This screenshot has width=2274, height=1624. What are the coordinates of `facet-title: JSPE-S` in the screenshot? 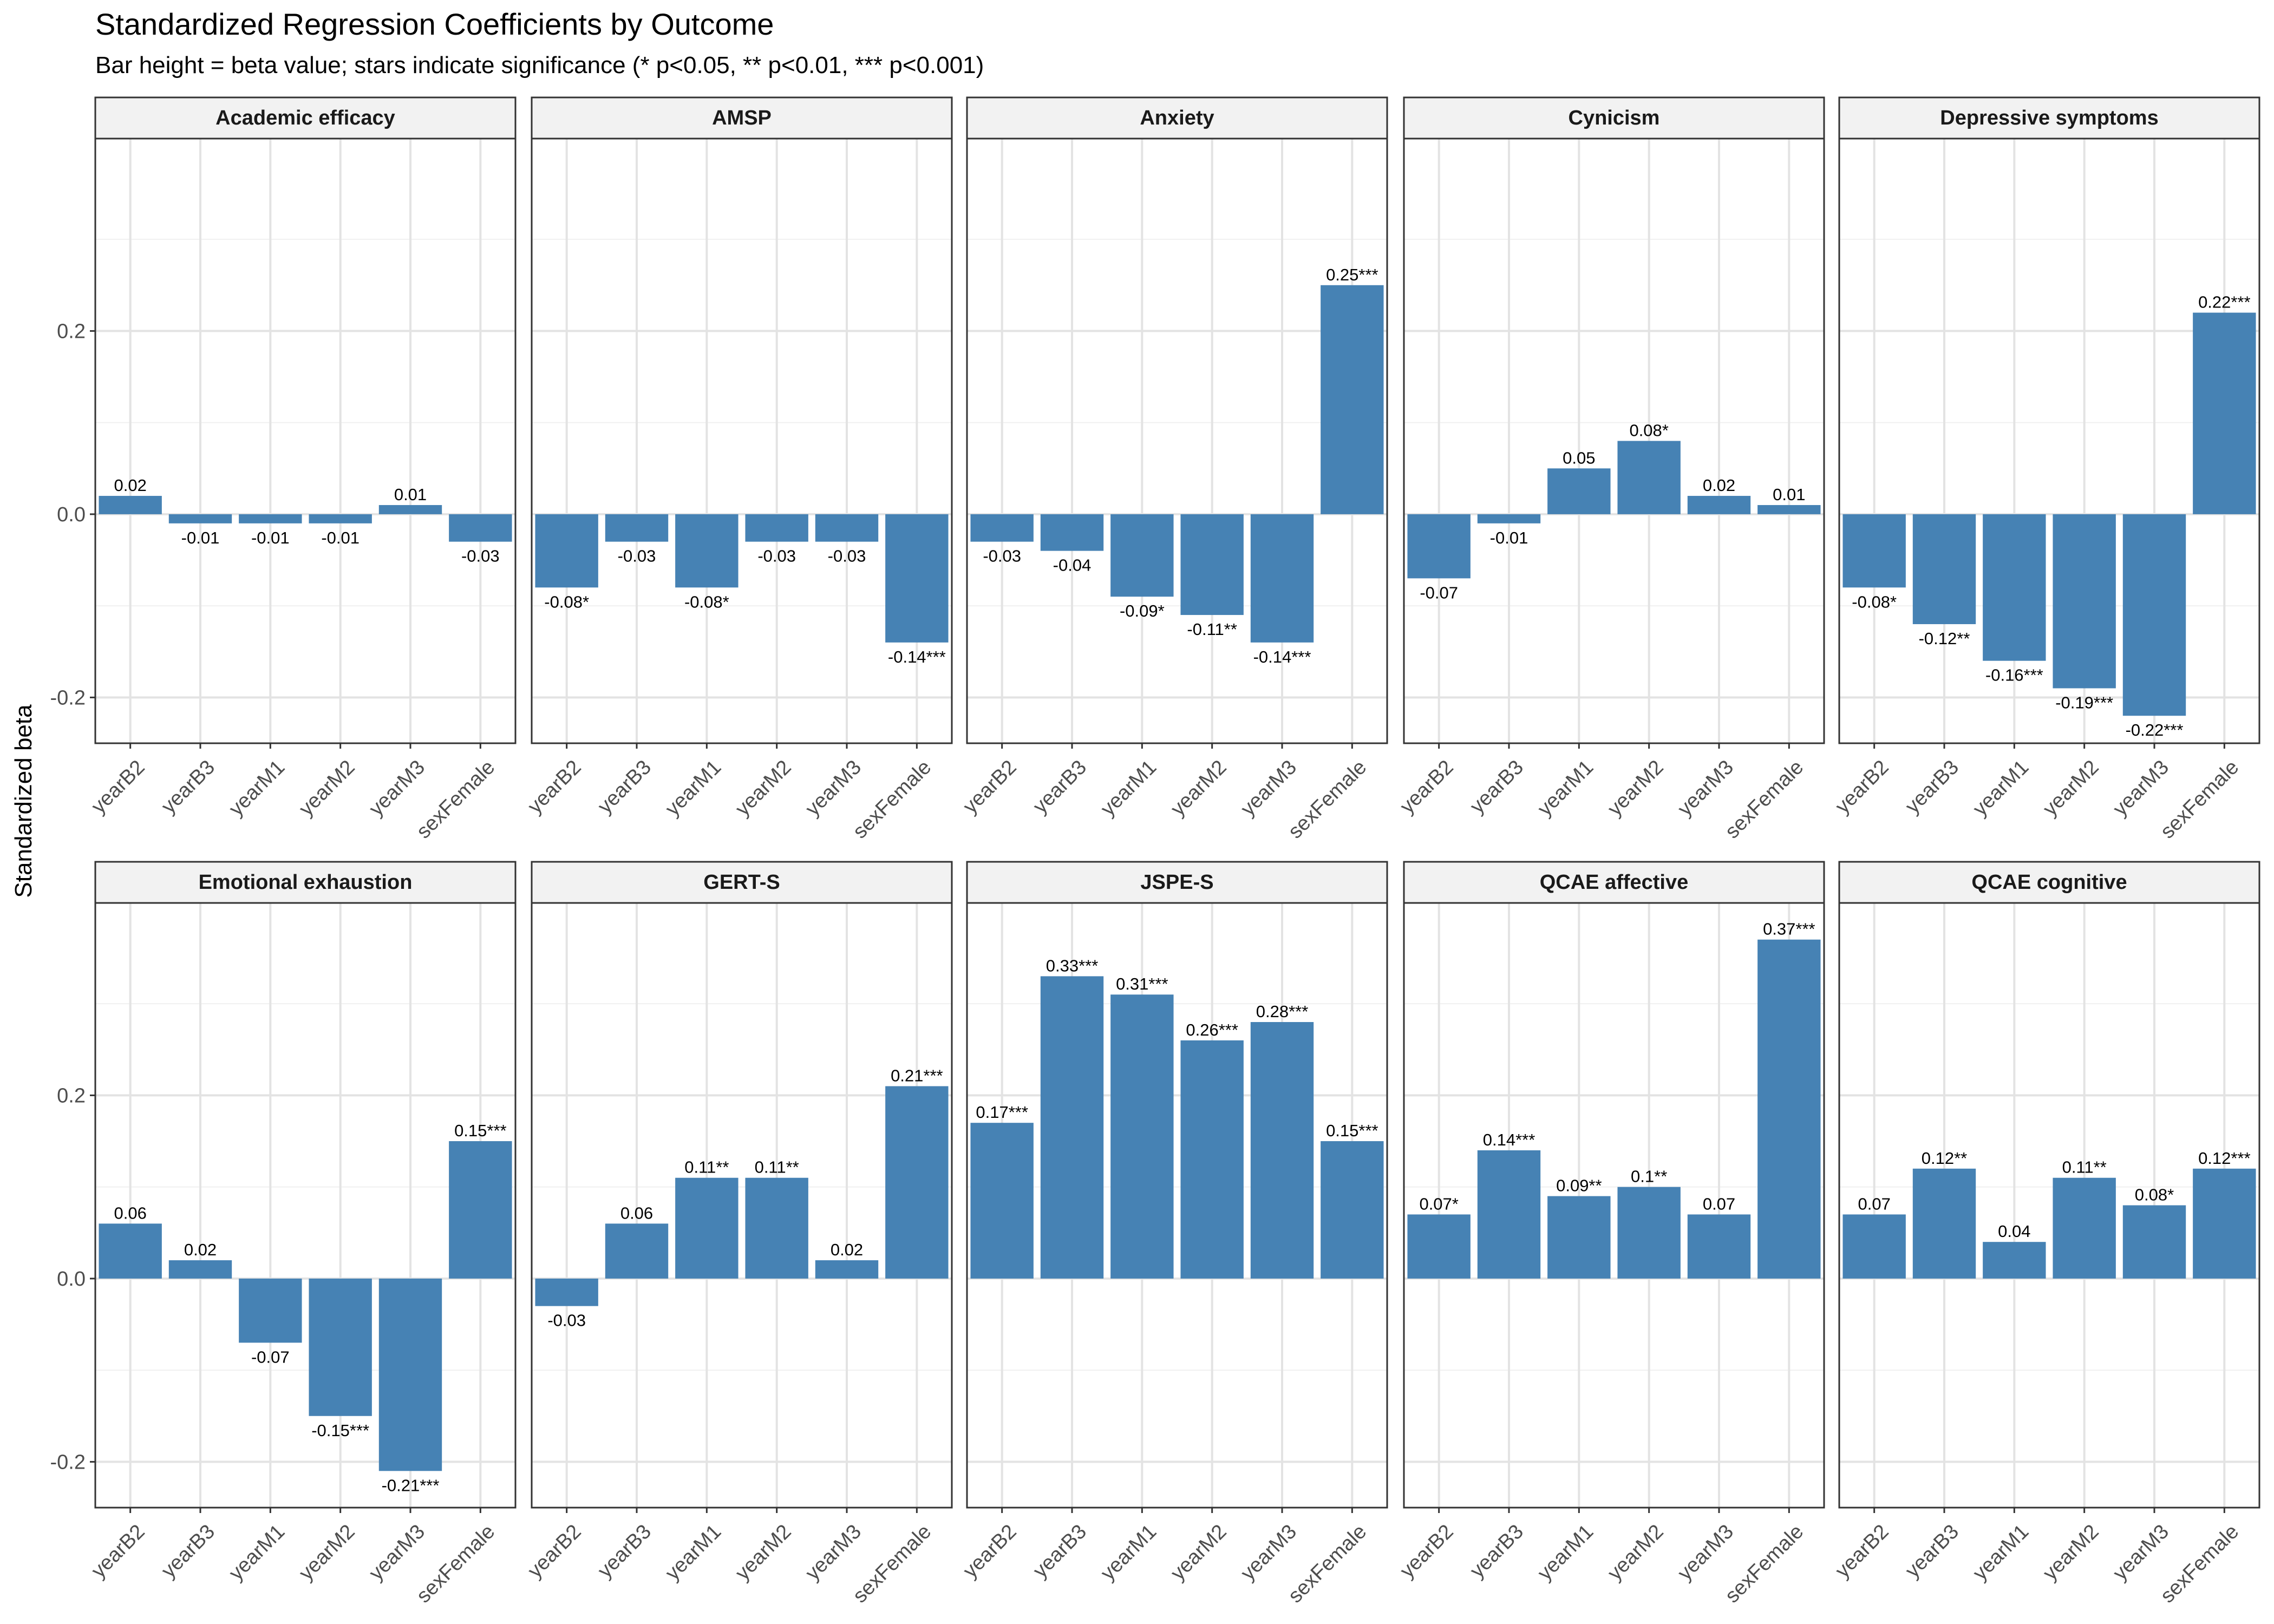 It's located at (1177, 882).